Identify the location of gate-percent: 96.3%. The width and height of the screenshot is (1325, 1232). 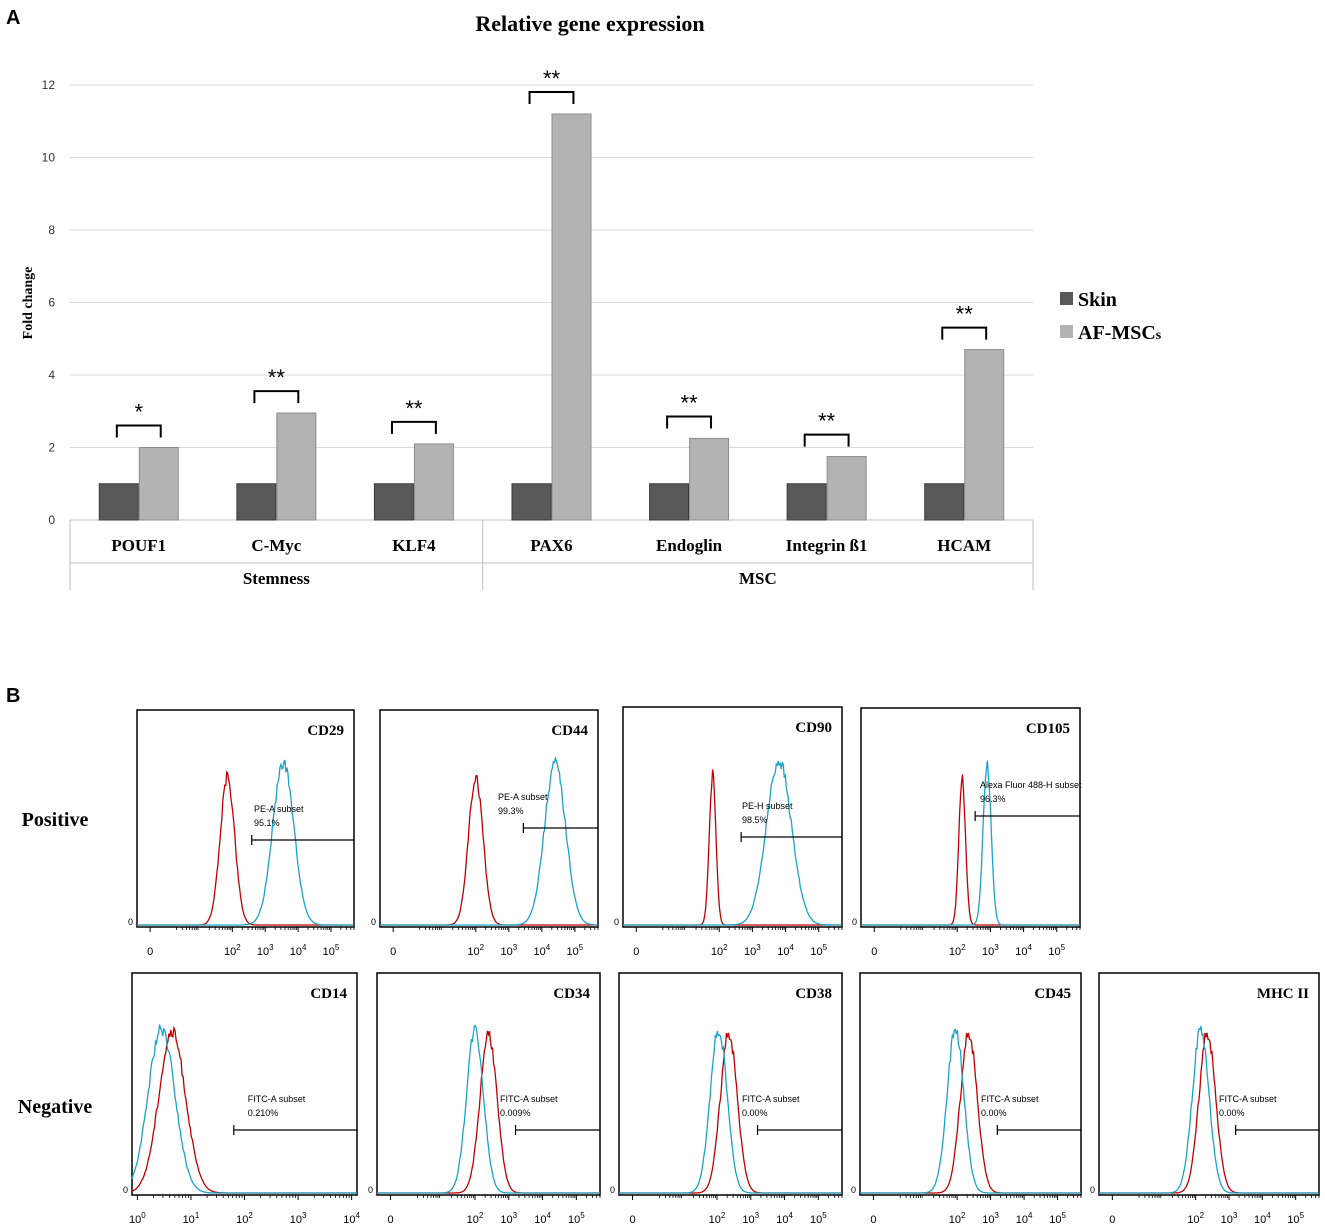
(993, 799).